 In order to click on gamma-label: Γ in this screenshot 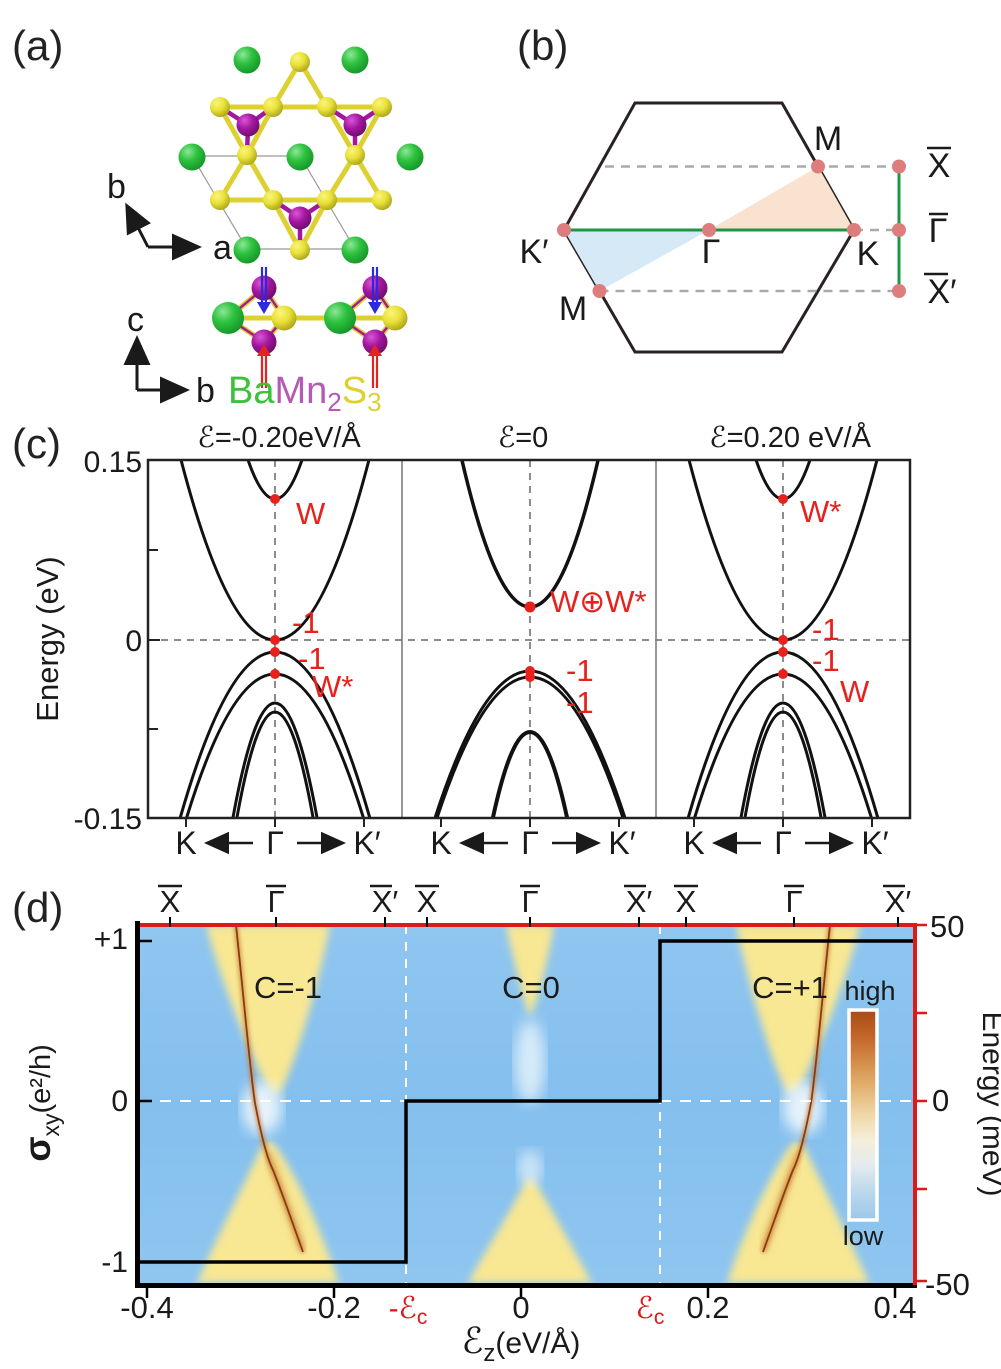, I will do `click(711, 252)`.